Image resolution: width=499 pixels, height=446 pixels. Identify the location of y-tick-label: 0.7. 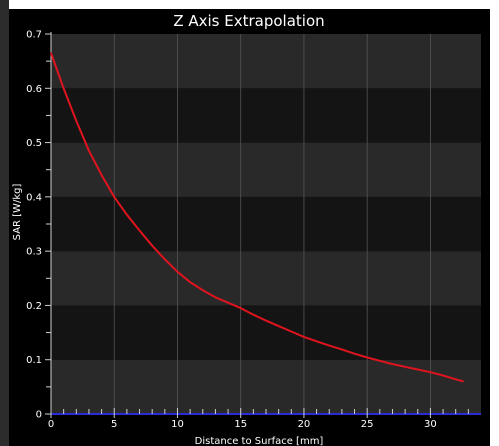
(34, 35).